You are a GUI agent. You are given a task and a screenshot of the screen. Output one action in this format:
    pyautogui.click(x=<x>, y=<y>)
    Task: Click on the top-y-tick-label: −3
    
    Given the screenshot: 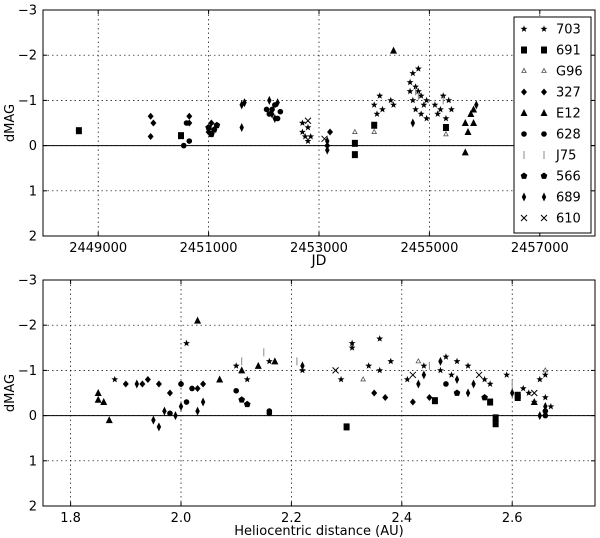 What is the action you would take?
    pyautogui.click(x=27, y=11)
    